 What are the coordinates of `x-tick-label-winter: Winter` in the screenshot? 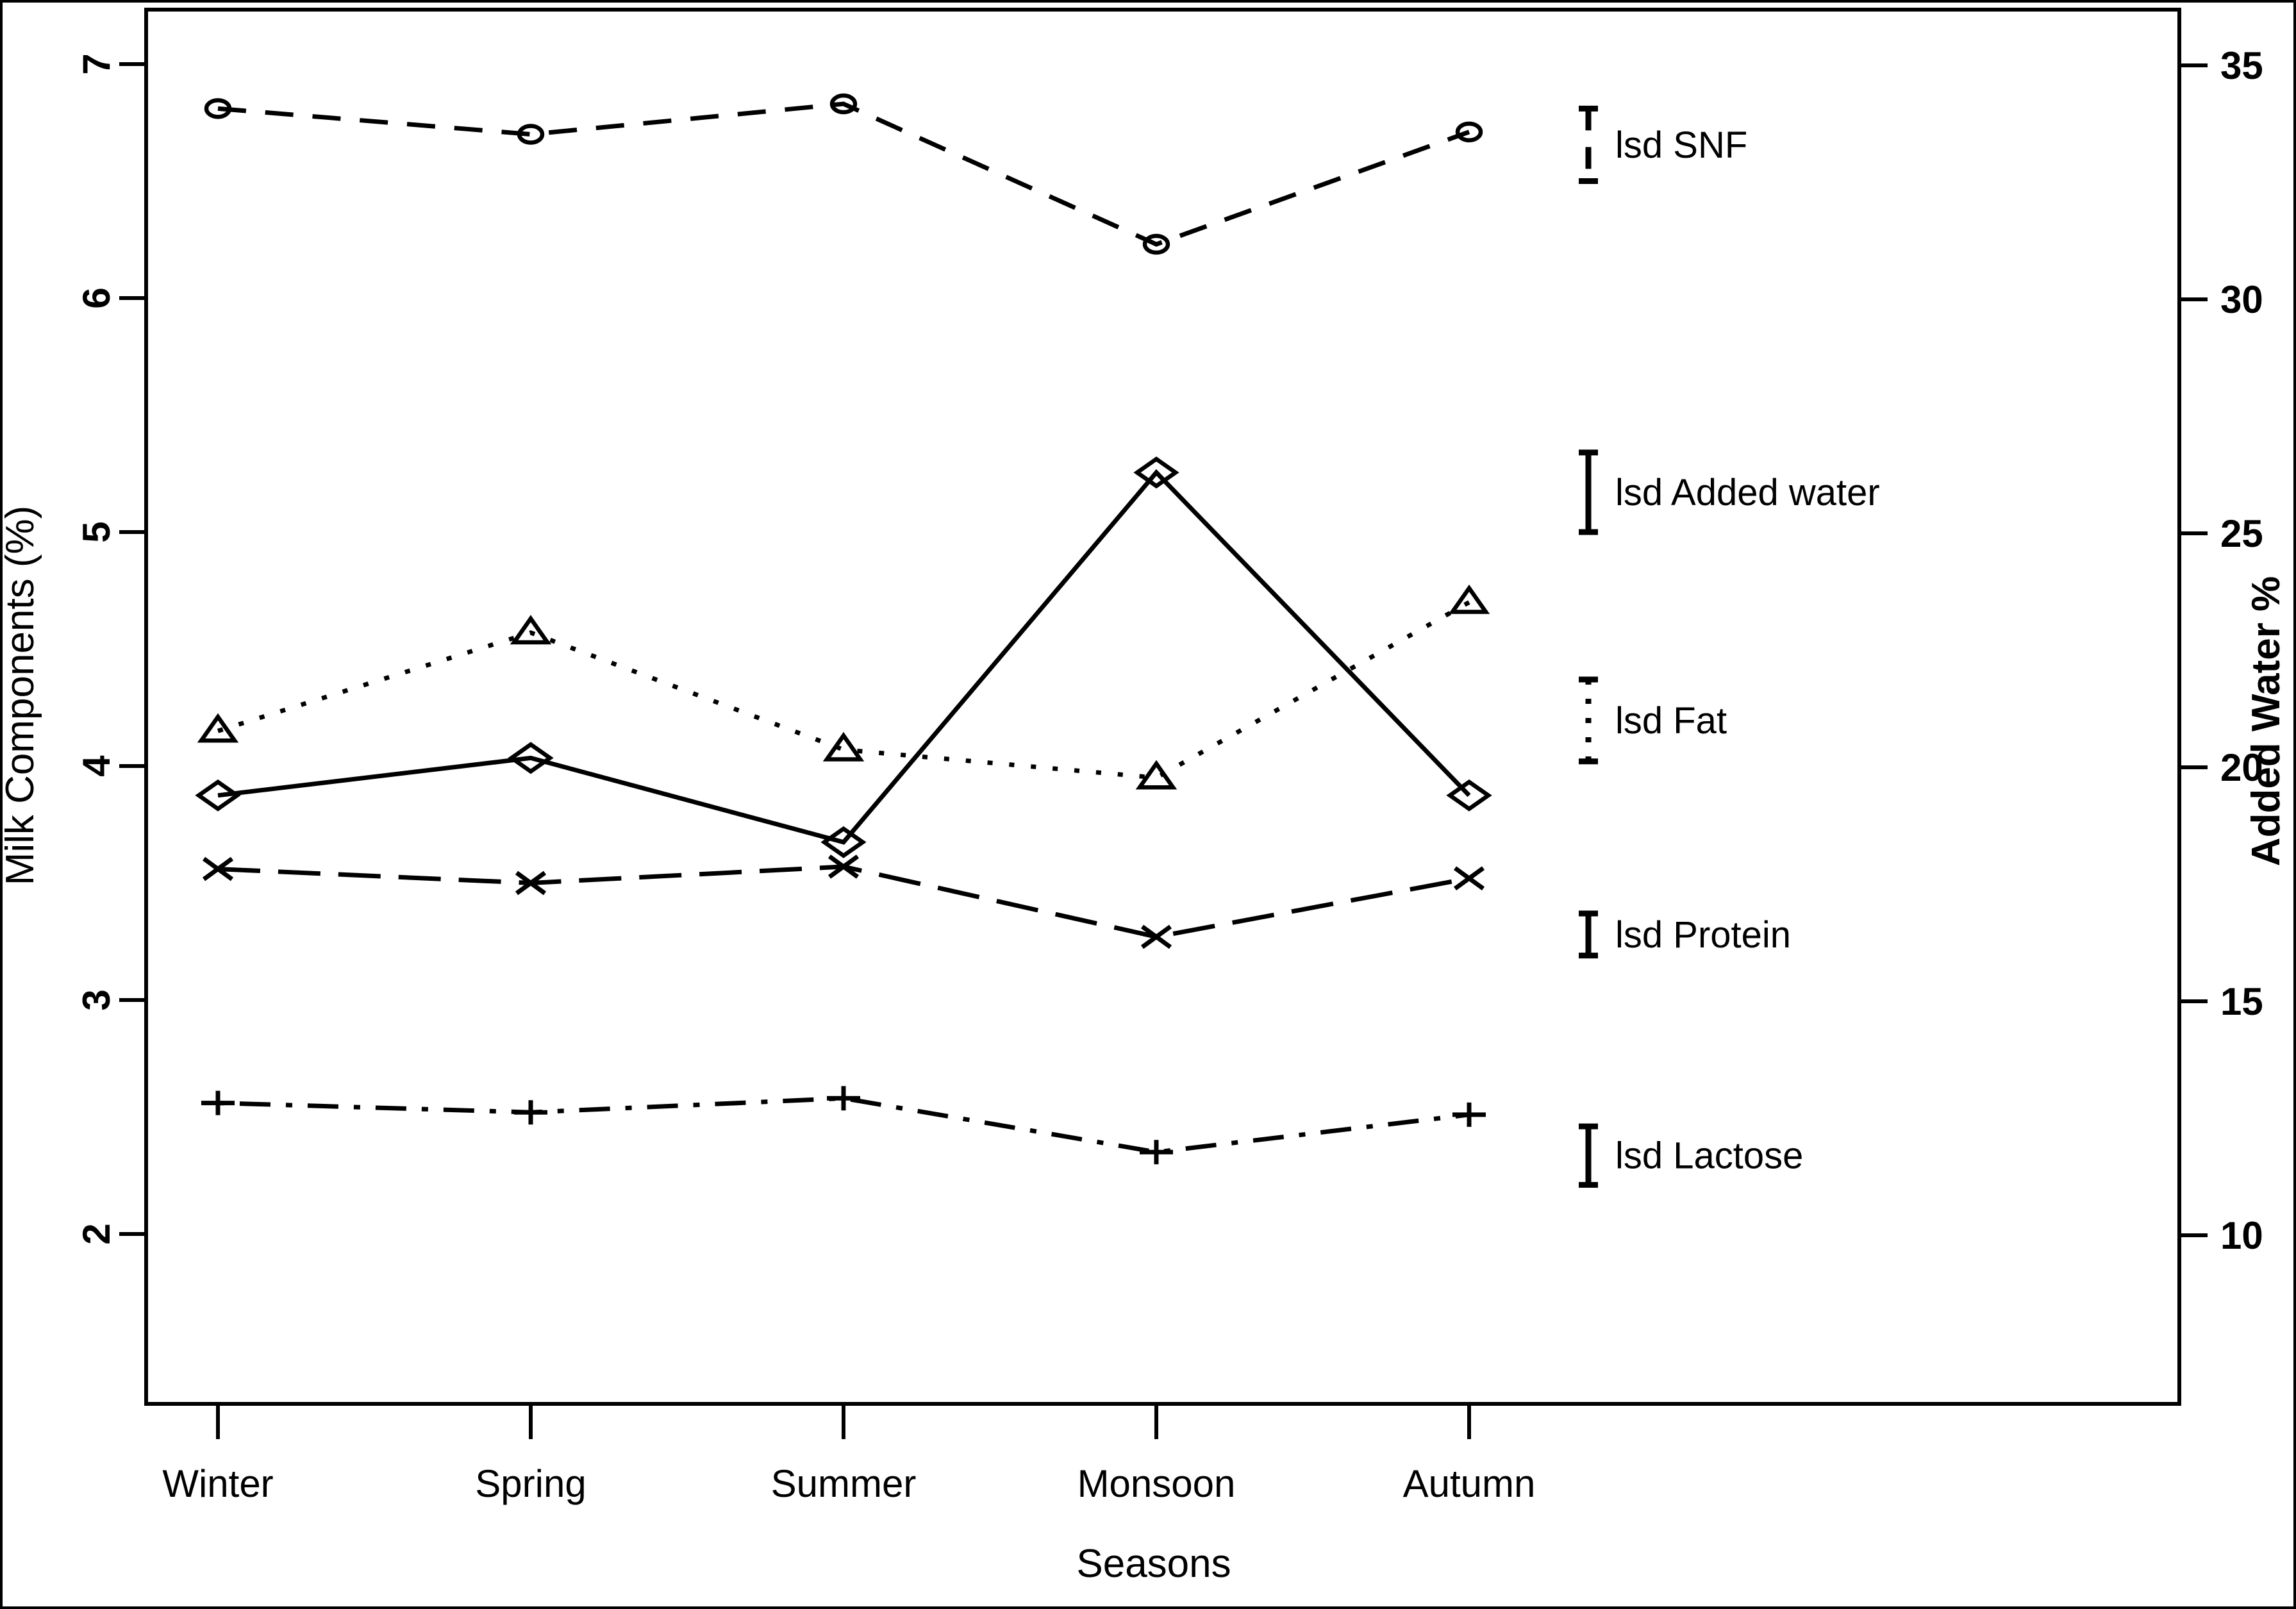 It's located at (217, 1484).